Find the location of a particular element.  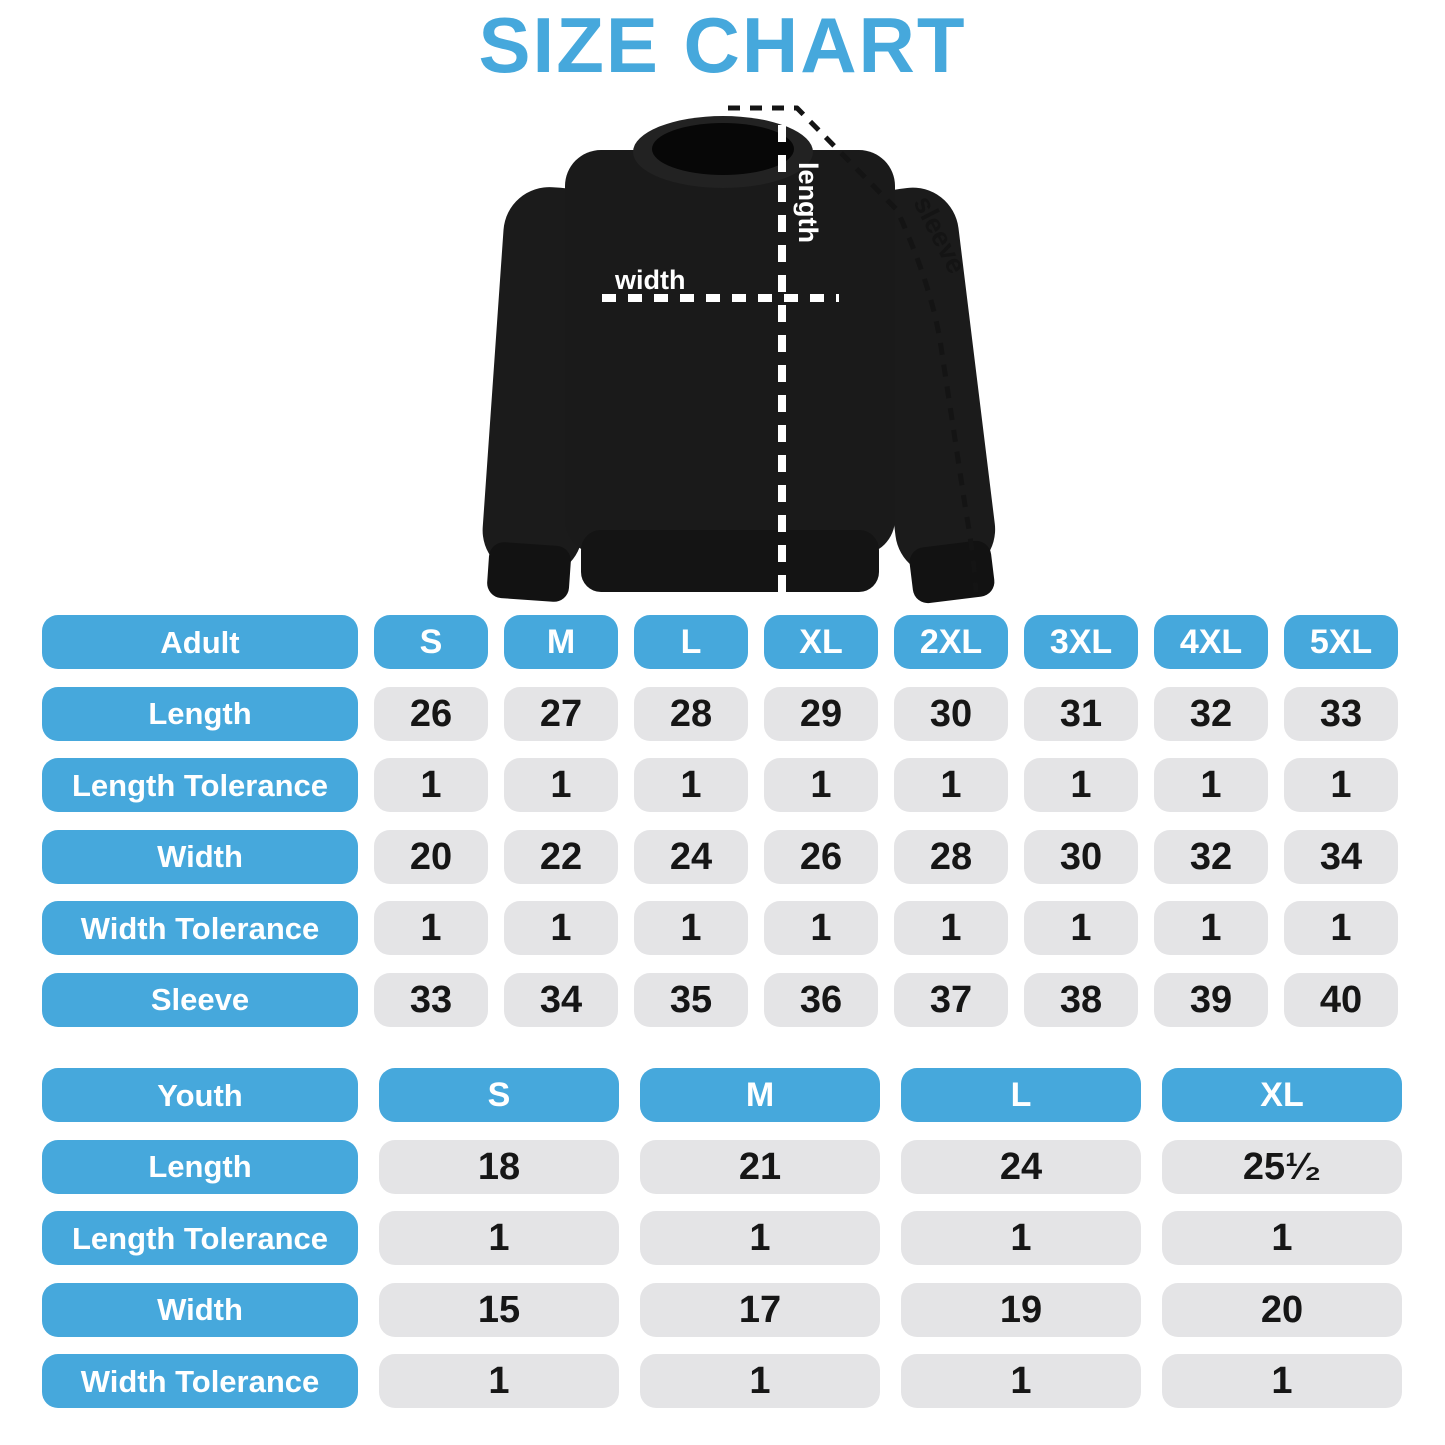

table-title-cell: Youth is located at coordinates (200, 1095).